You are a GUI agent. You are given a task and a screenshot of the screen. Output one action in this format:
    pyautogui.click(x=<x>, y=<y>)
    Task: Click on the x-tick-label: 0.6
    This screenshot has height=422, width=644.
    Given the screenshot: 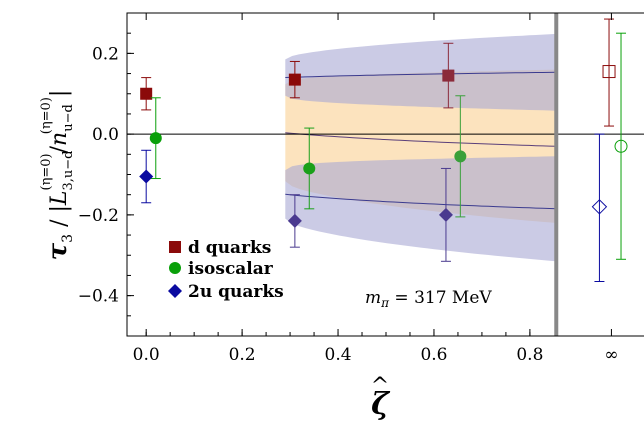 What is the action you would take?
    pyautogui.click(x=433, y=355)
    